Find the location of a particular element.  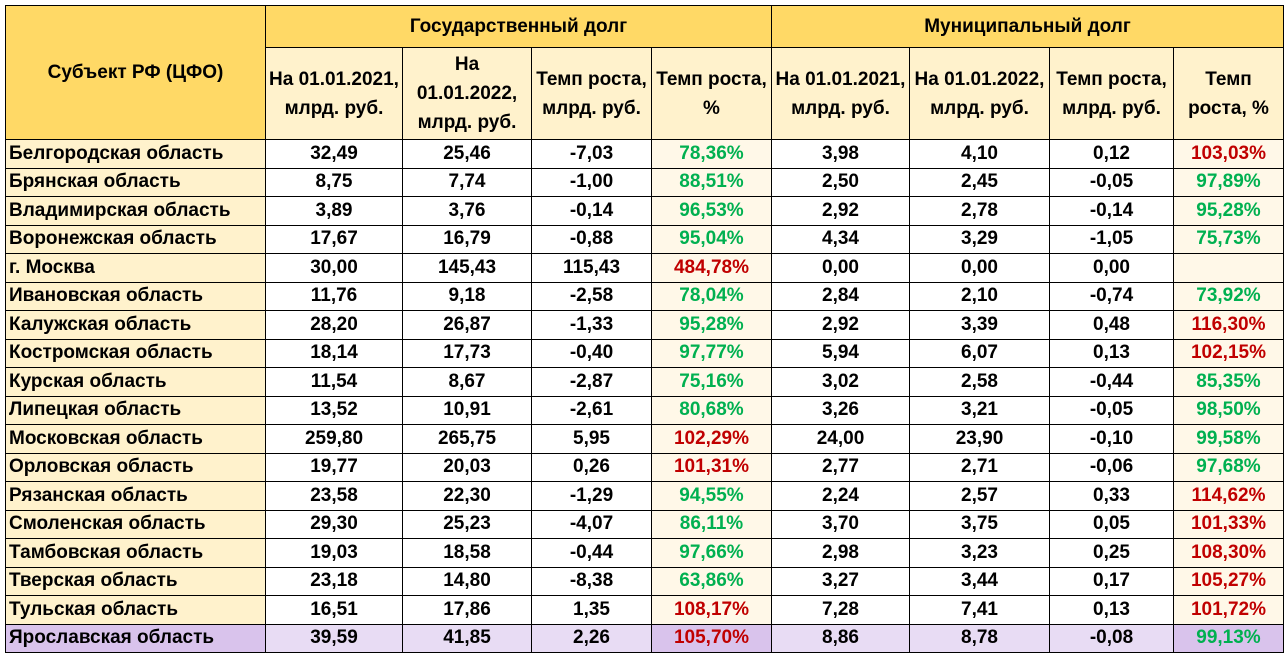

value-cell: 19,03 is located at coordinates (334, 553).